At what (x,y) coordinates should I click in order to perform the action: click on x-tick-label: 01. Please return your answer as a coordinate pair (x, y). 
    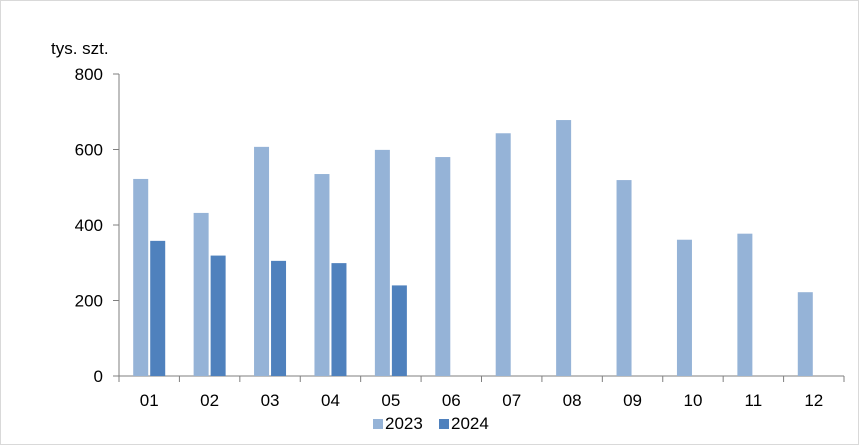
    Looking at the image, I should click on (149, 400).